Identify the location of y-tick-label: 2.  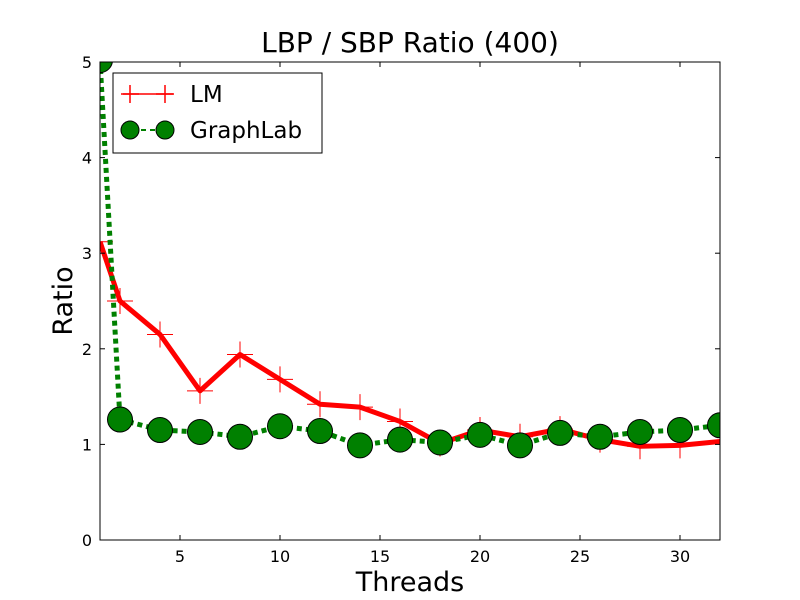
(87, 349).